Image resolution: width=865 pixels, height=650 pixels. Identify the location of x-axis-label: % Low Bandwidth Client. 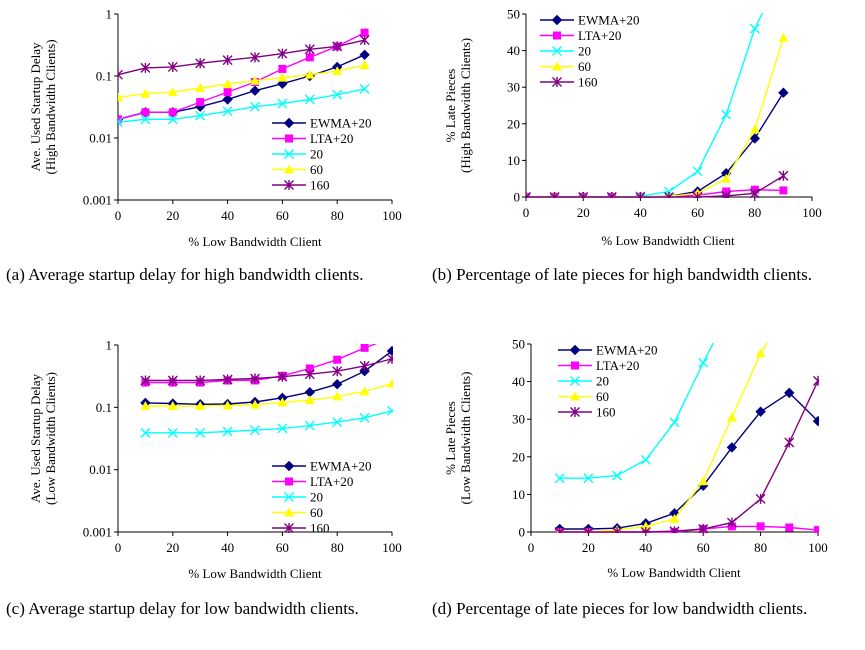
(674, 572).